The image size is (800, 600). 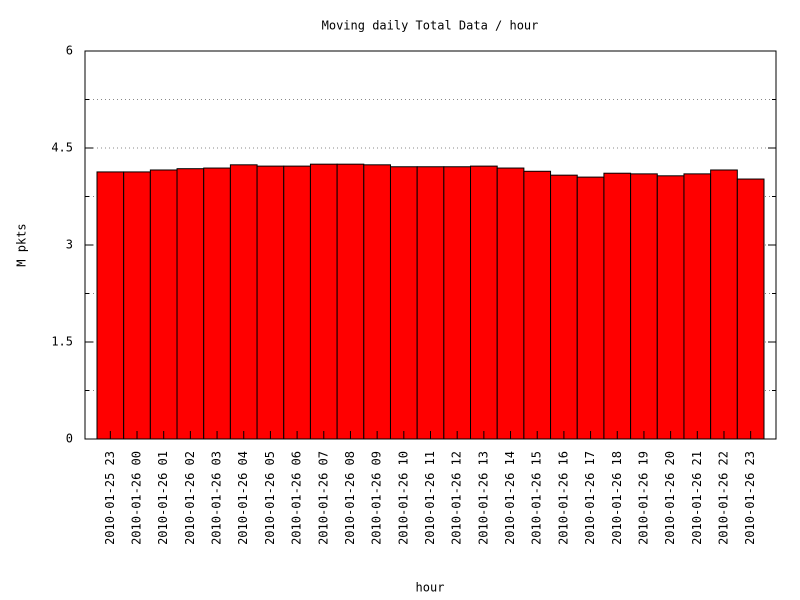 What do you see at coordinates (270, 498) in the screenshot?
I see `x-tick-label: 2010-01-26 05` at bounding box center [270, 498].